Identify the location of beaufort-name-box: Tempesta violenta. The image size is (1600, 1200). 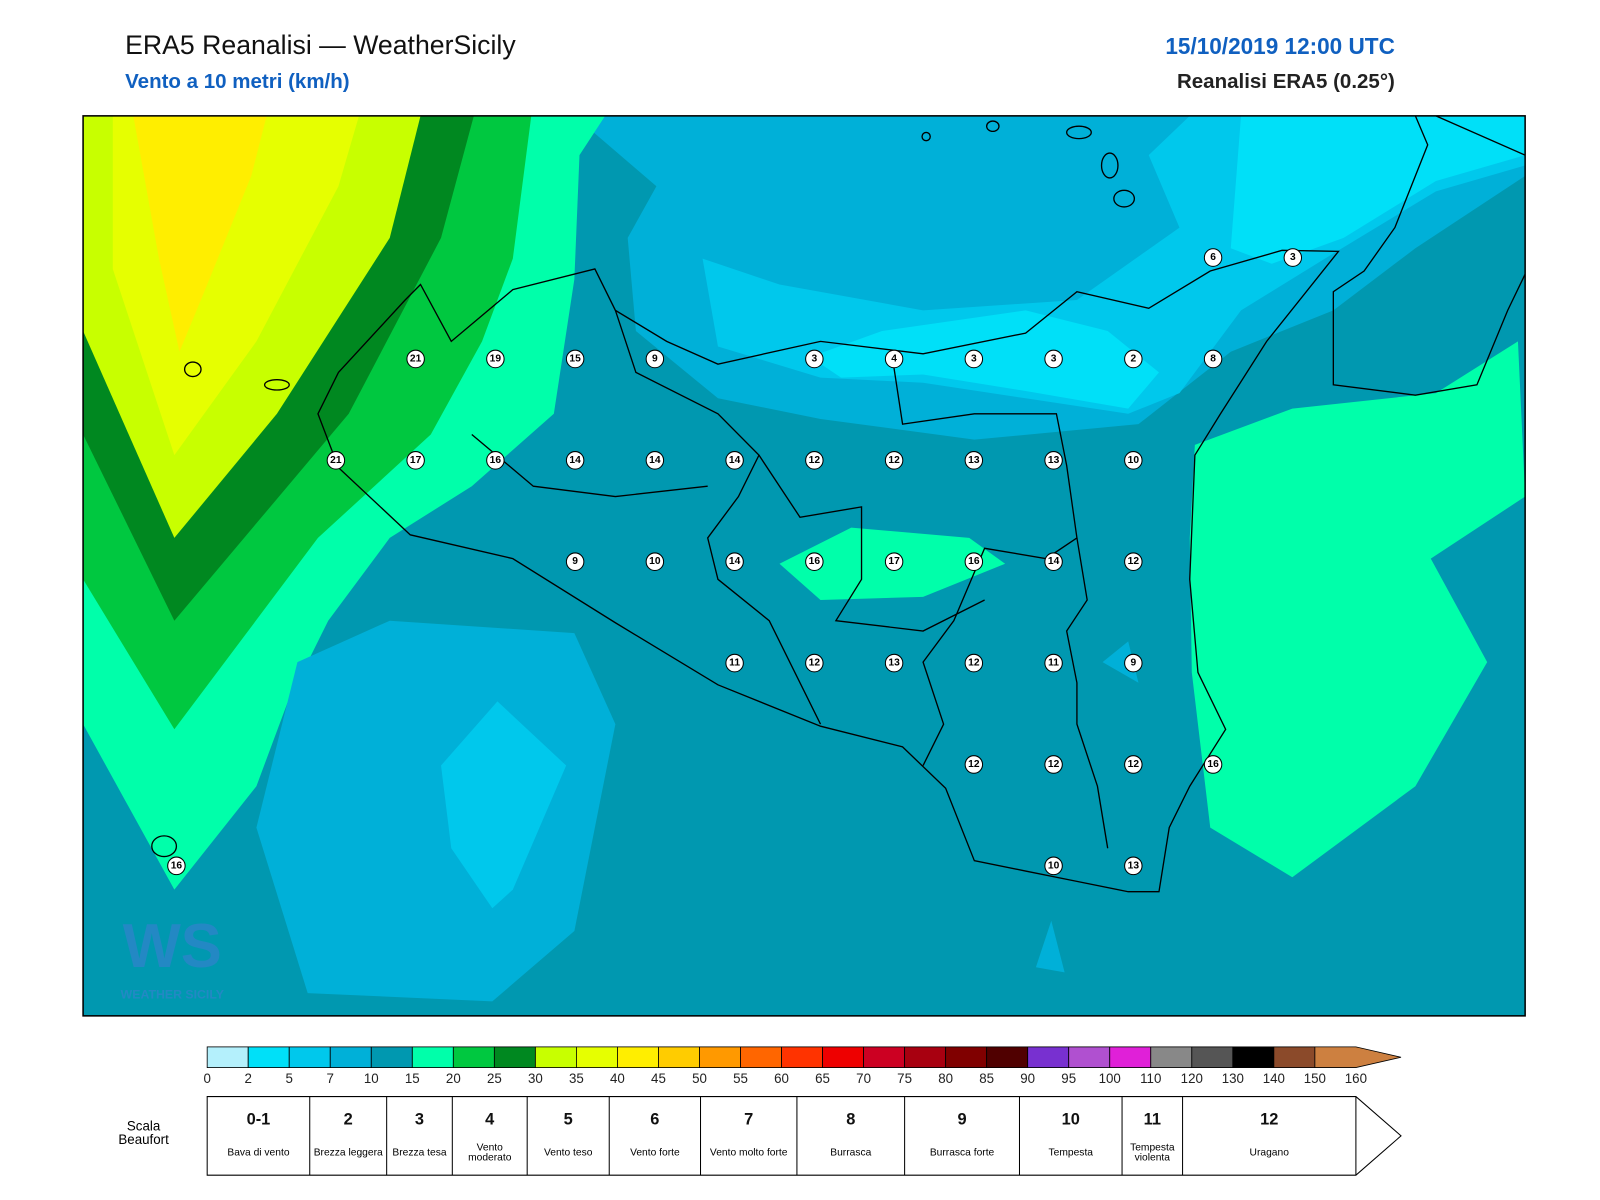
(1152, 1153).